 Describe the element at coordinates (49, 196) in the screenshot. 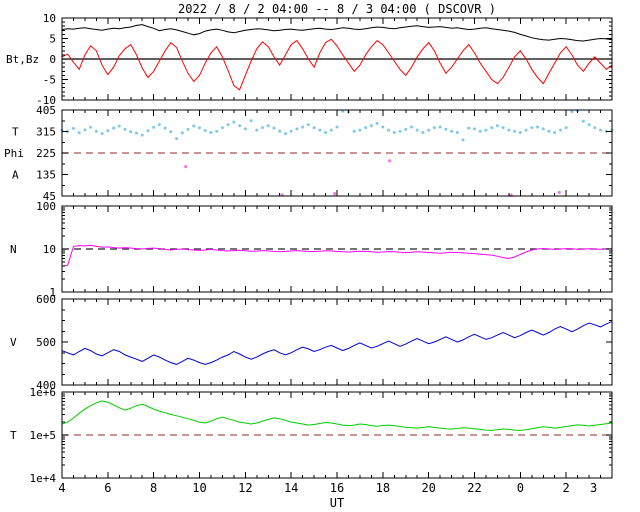

I see `y-tick-label: 45` at that location.